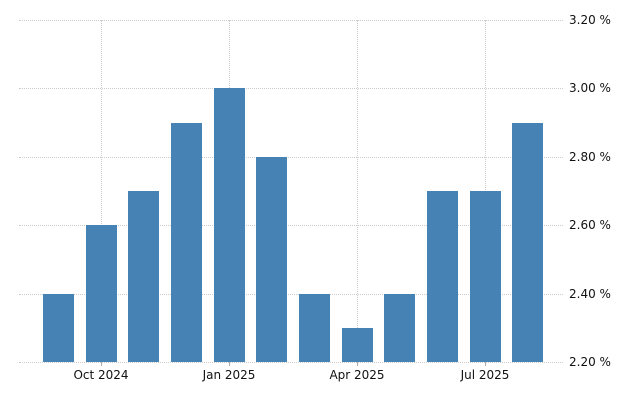 The width and height of the screenshot is (640, 400). What do you see at coordinates (229, 375) in the screenshot?
I see `x-axis-tick-label: Jan 2025` at bounding box center [229, 375].